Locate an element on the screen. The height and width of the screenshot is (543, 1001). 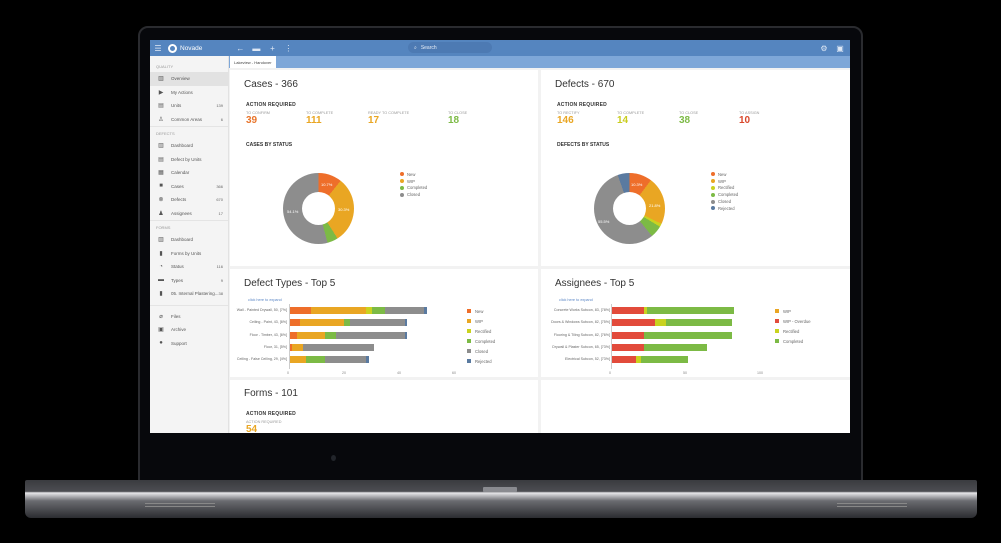
cases-status-donut: 10.7% 30.3% 54.1% is located at coordinates (318, 208).